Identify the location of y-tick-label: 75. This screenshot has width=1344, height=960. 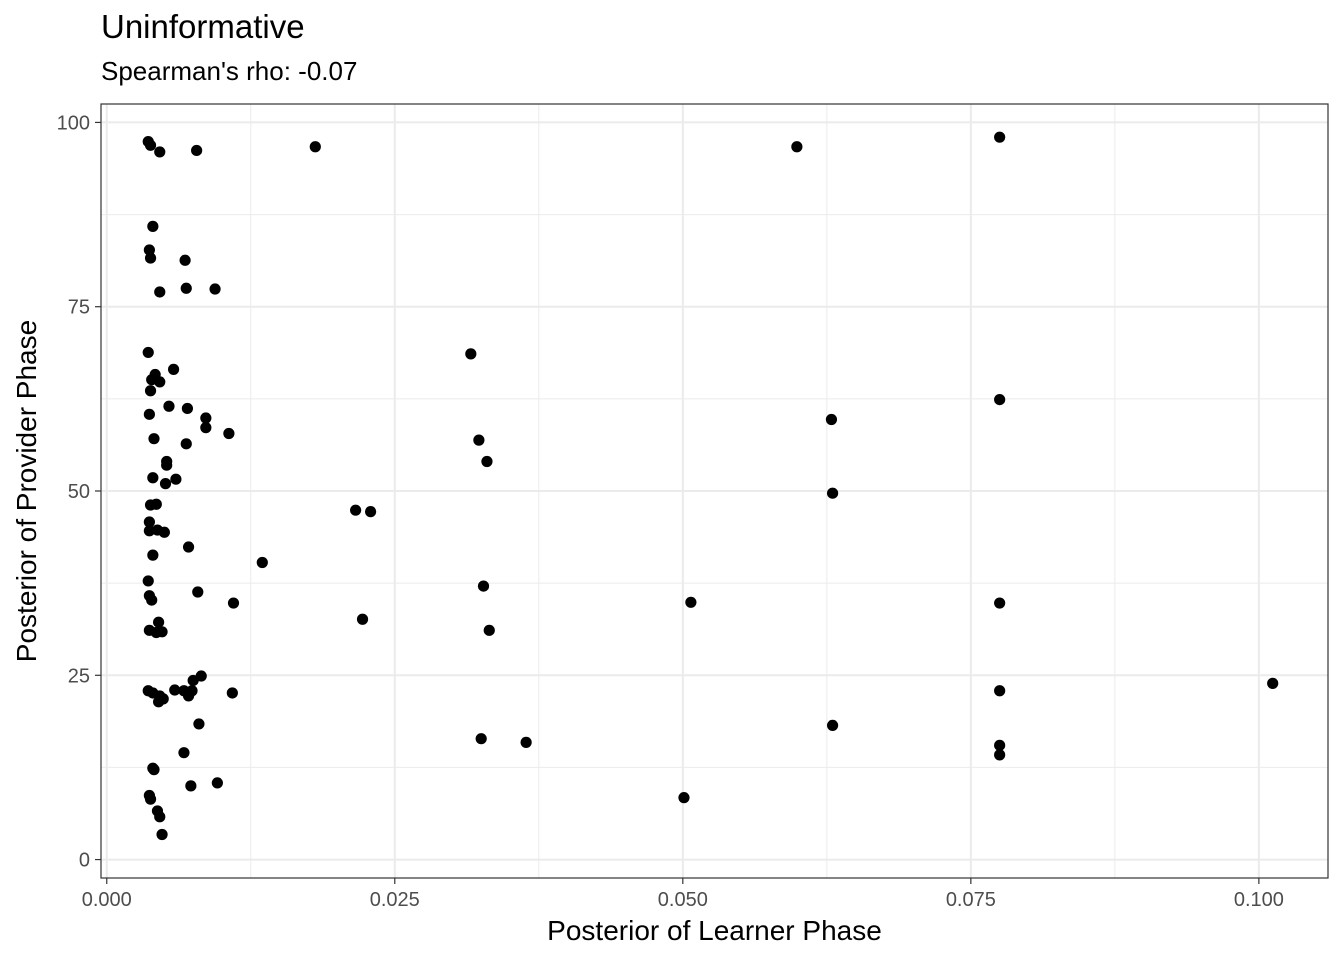
(79, 308).